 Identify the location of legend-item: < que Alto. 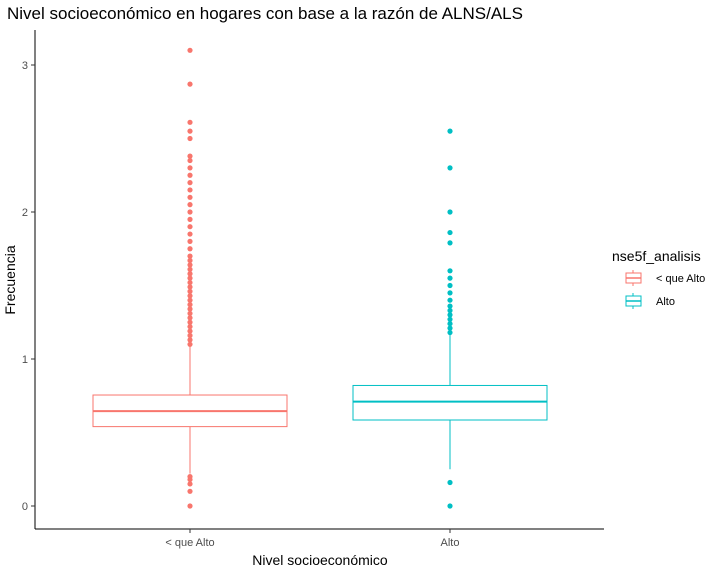
(665, 278).